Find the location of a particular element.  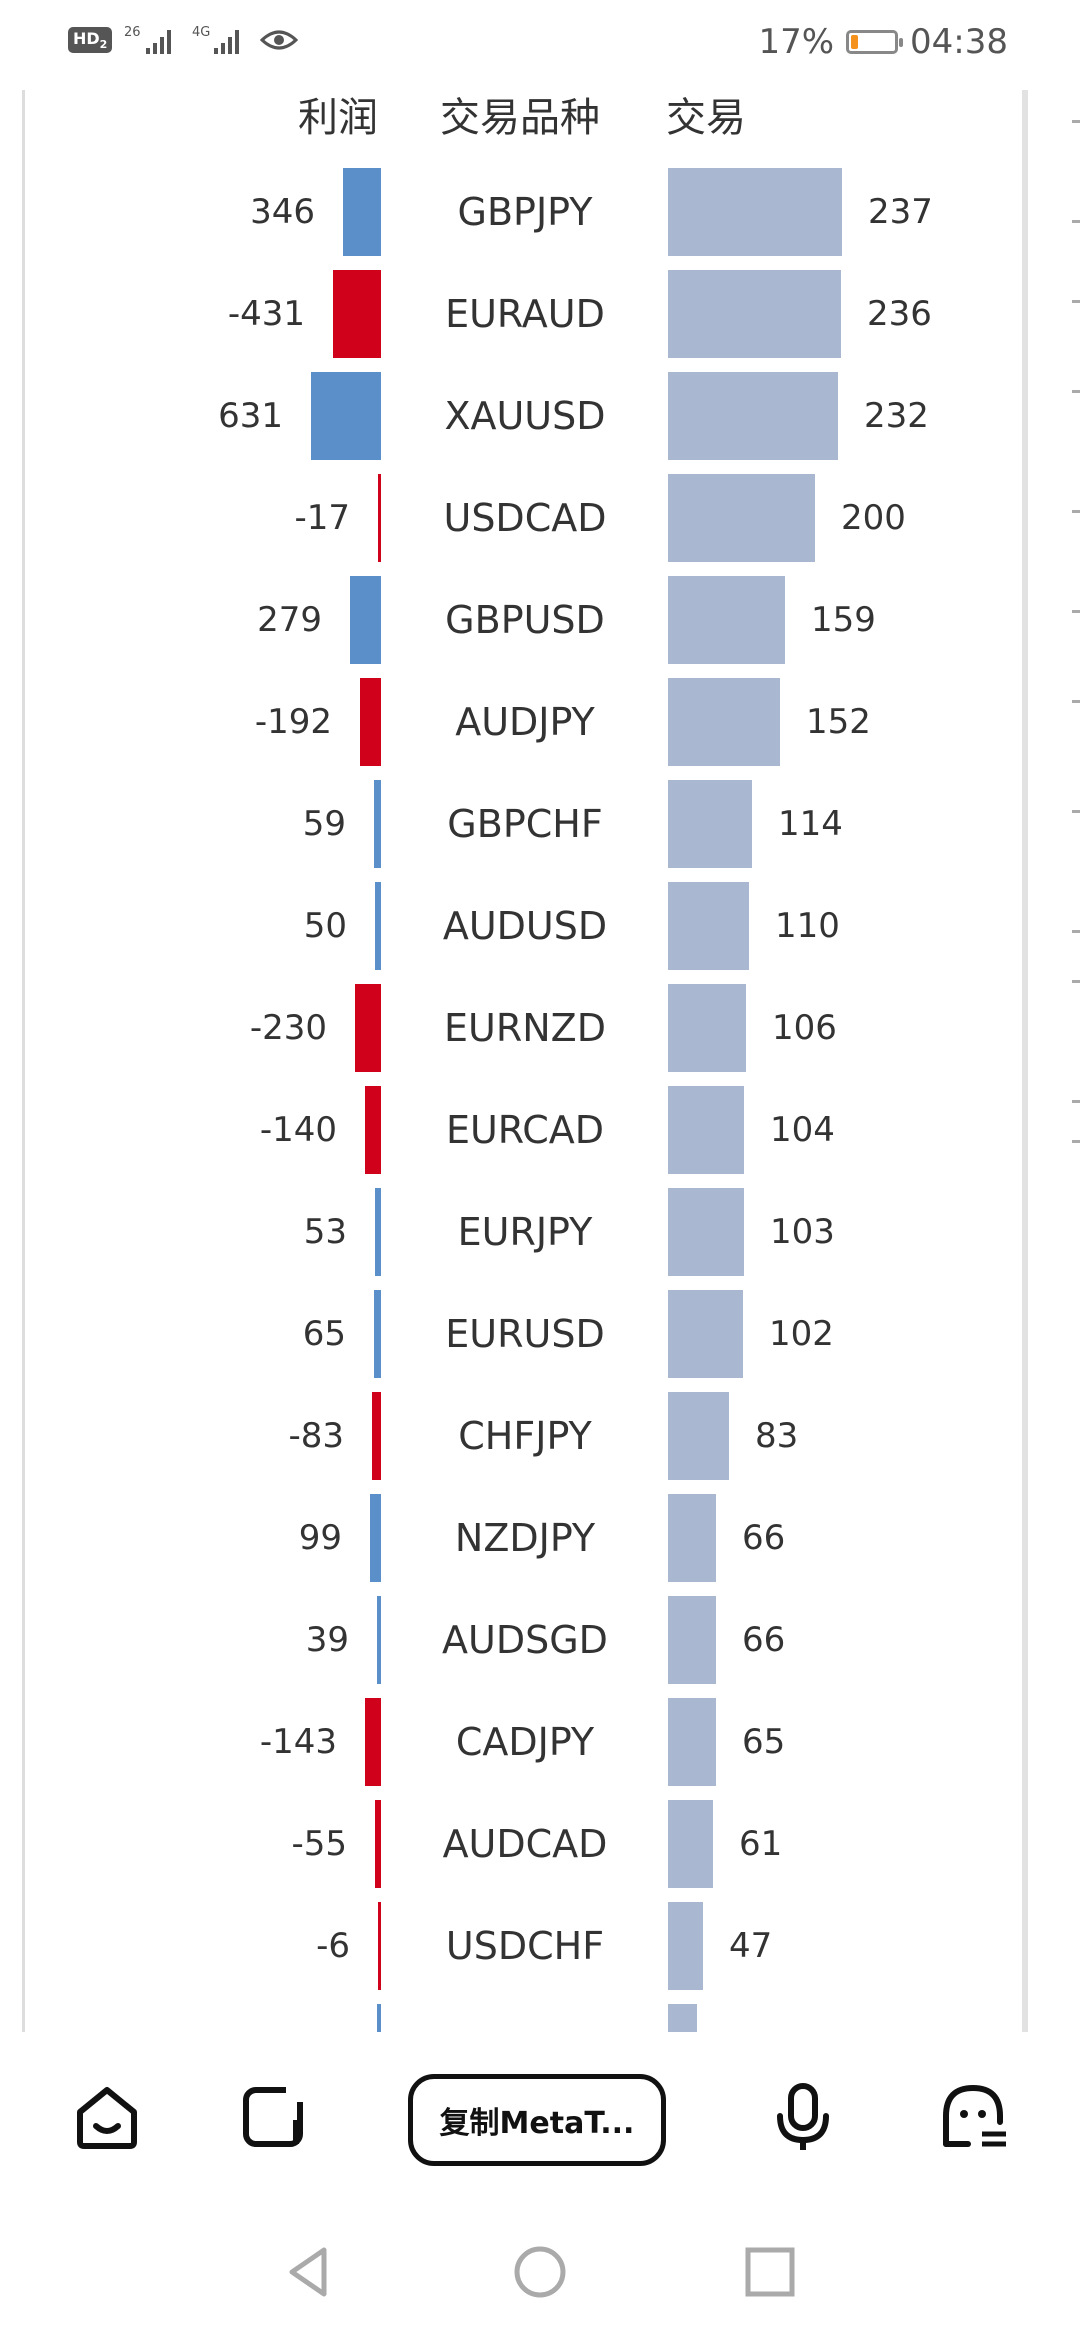

system-nav is located at coordinates (540, 2276).